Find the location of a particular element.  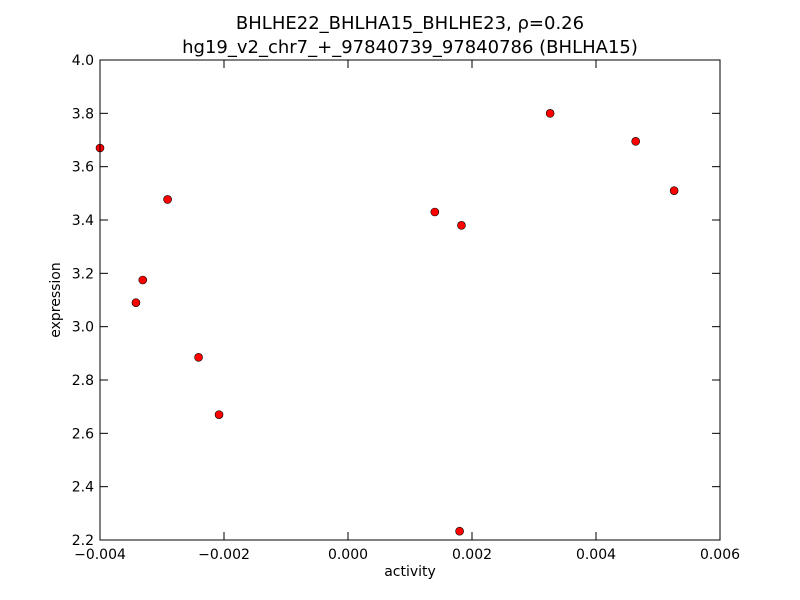

x-tick-label: −0.002 is located at coordinates (224, 555).